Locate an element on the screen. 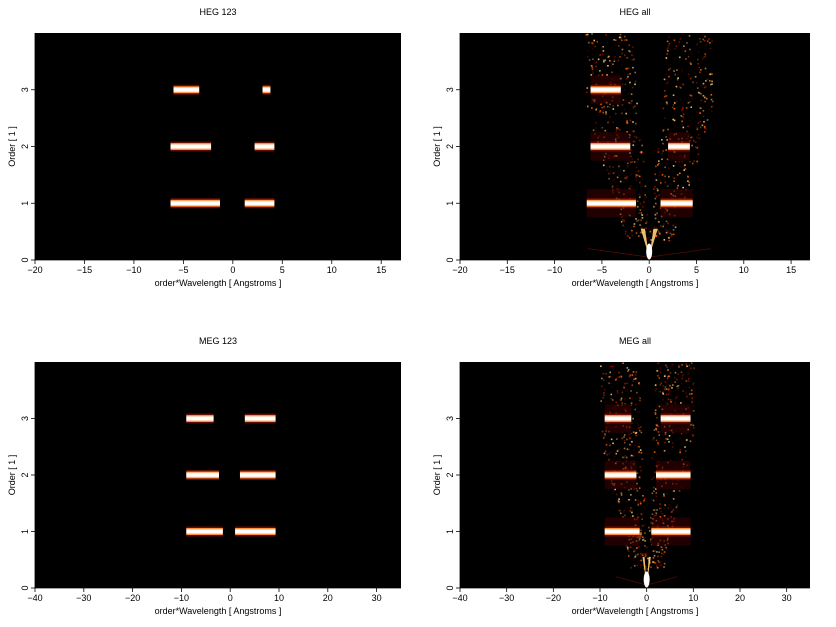 This screenshot has width=836, height=627. x-tick-label: −30 is located at coordinates (506, 598).